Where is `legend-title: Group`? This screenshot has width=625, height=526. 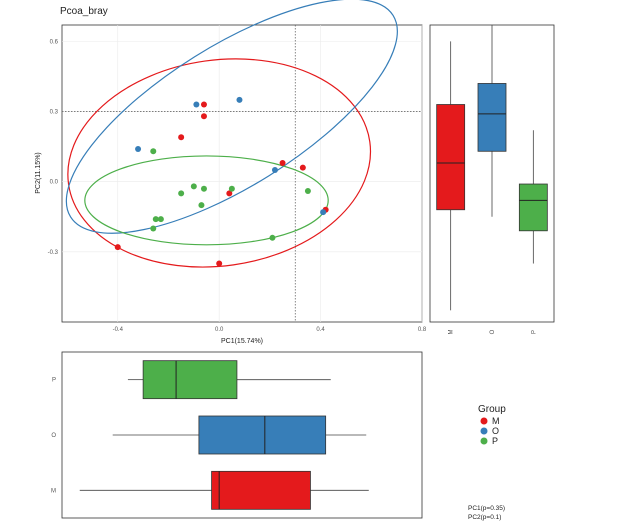 legend-title: Group is located at coordinates (492, 409).